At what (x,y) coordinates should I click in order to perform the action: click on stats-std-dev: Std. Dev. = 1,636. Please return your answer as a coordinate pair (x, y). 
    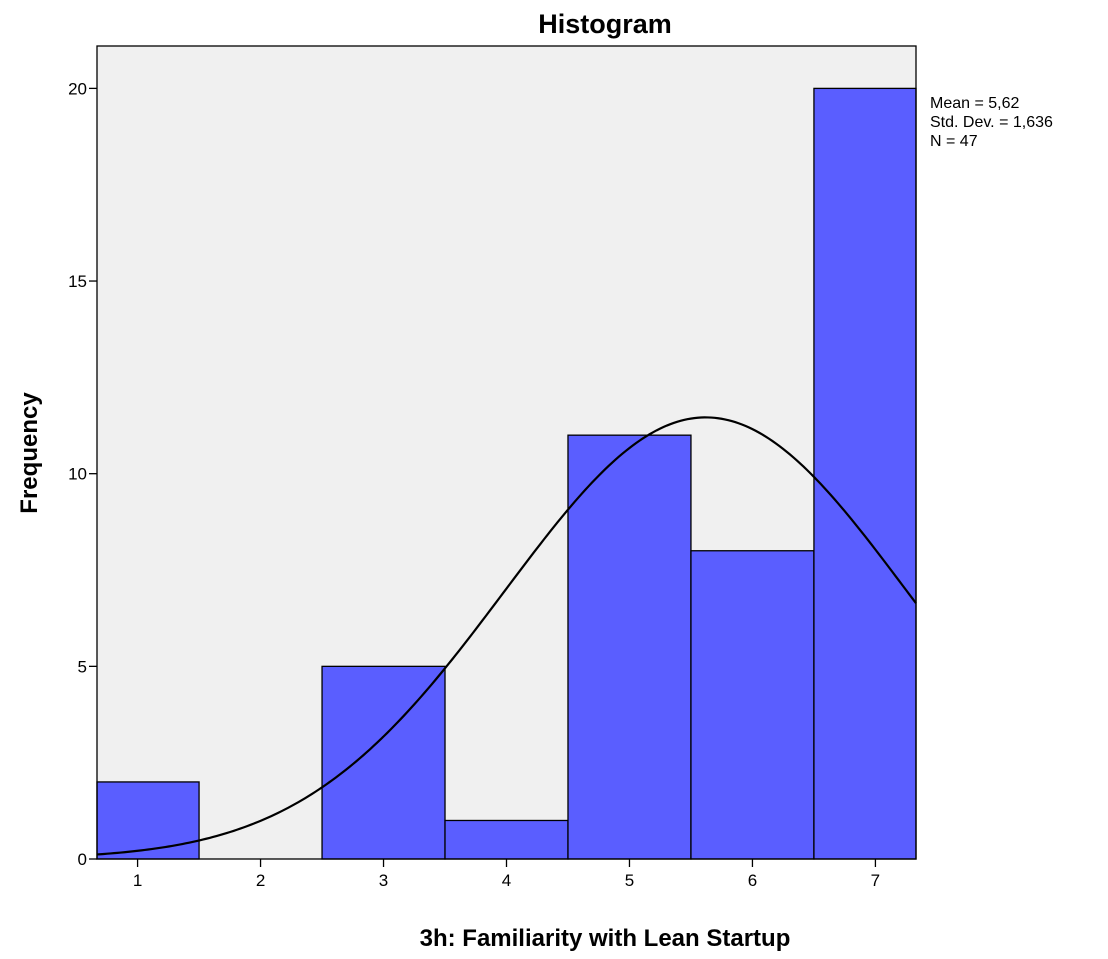
    Looking at the image, I should click on (991, 122).